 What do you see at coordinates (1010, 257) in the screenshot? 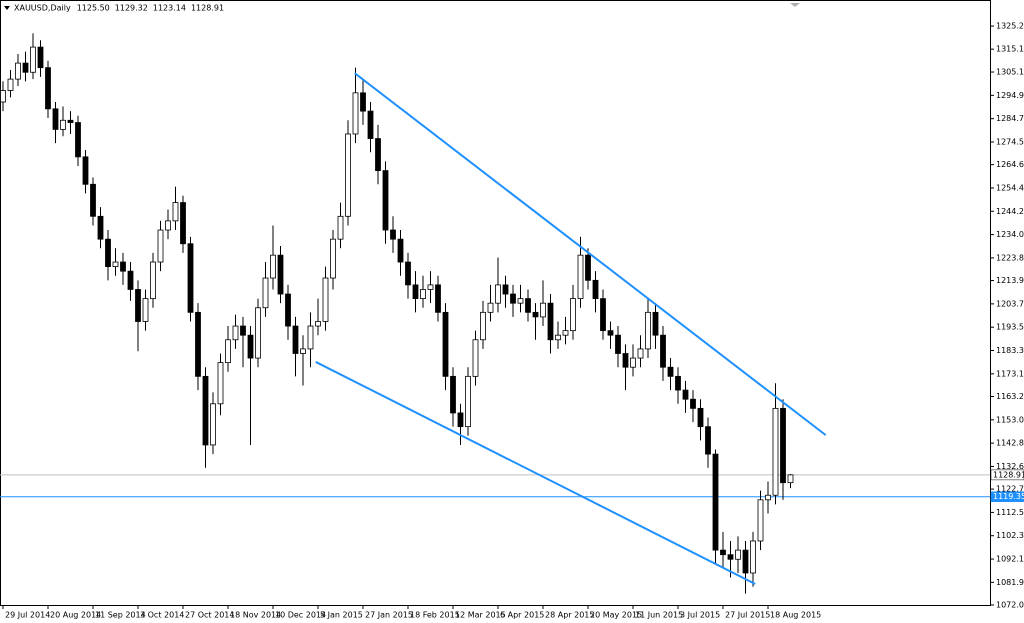
I see `y-tick-label: 1223.80` at bounding box center [1010, 257].